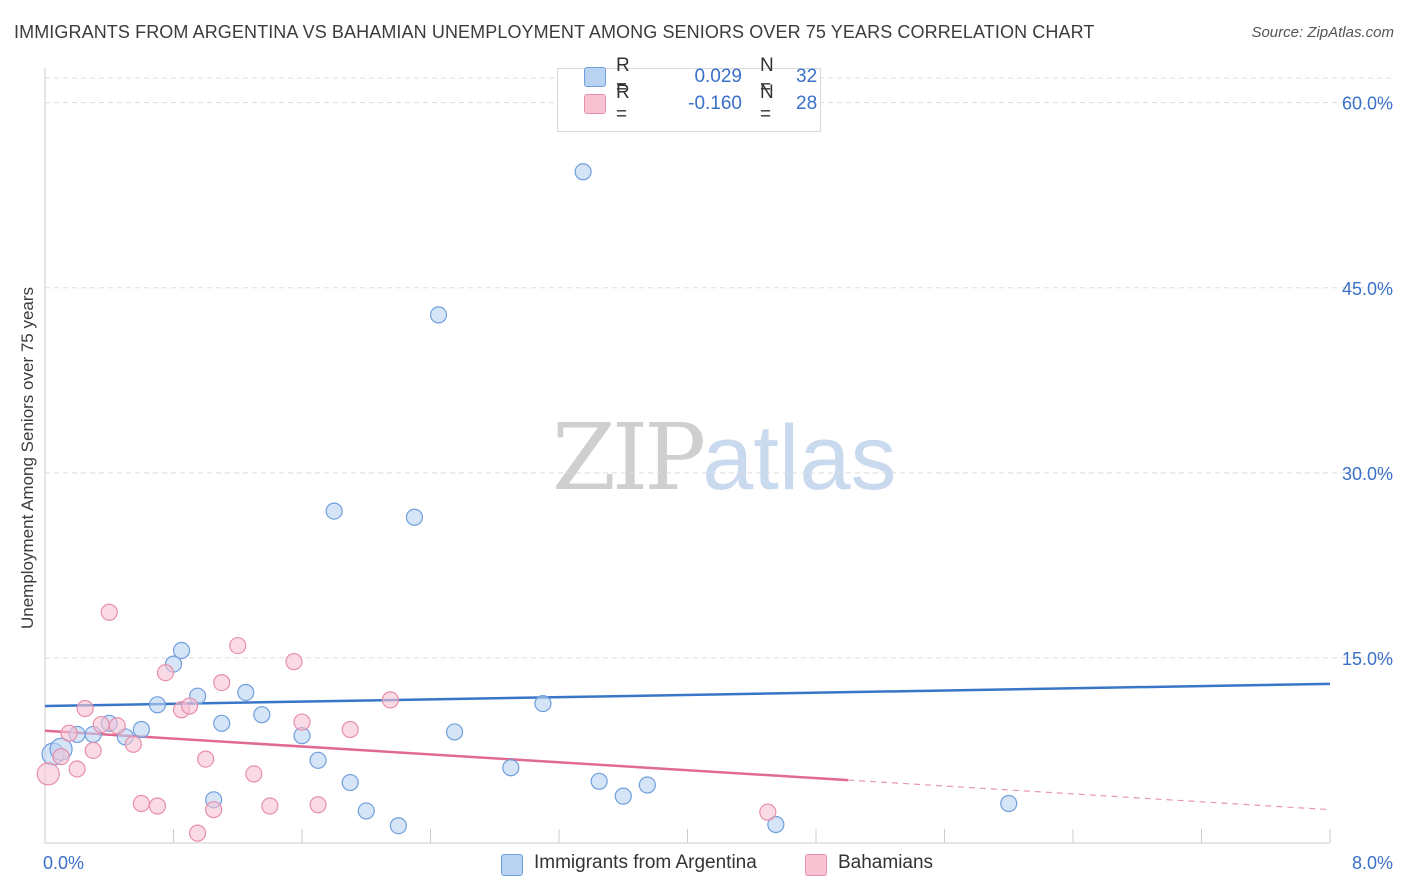 Image resolution: width=1406 pixels, height=892 pixels. Describe the element at coordinates (27, 458) in the screenshot. I see `y-axis-label: Unemployment Among Seniors over 75 years` at that location.